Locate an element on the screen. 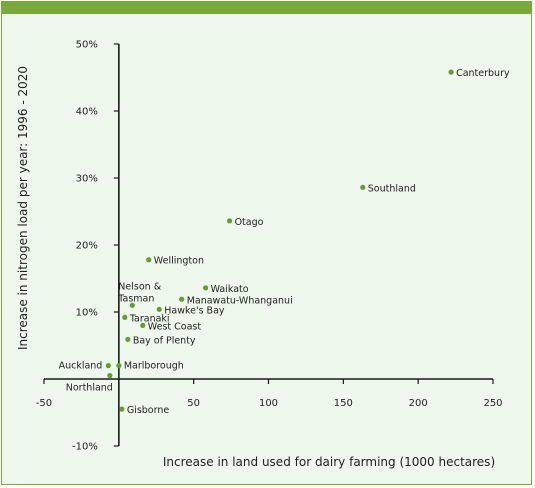 The height and width of the screenshot is (488, 535). x-tick-label: 200 is located at coordinates (418, 403).